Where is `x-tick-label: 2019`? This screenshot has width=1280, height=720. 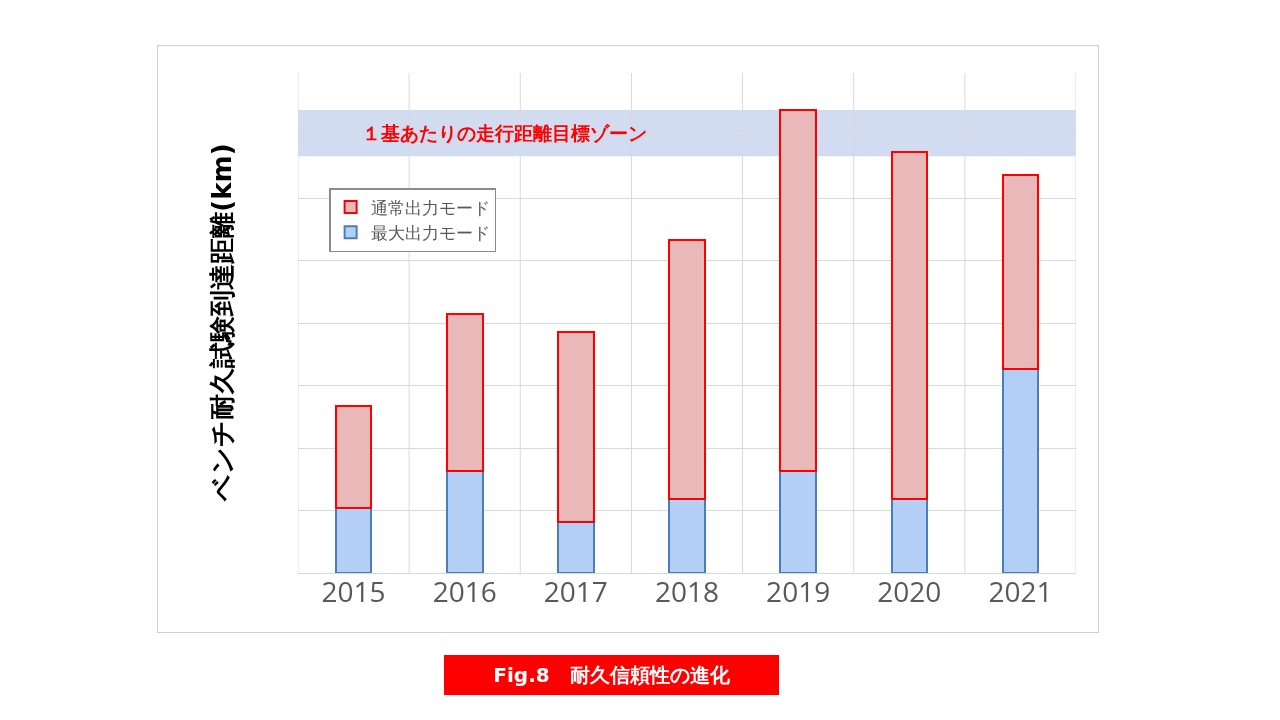 x-tick-label: 2019 is located at coordinates (798, 591).